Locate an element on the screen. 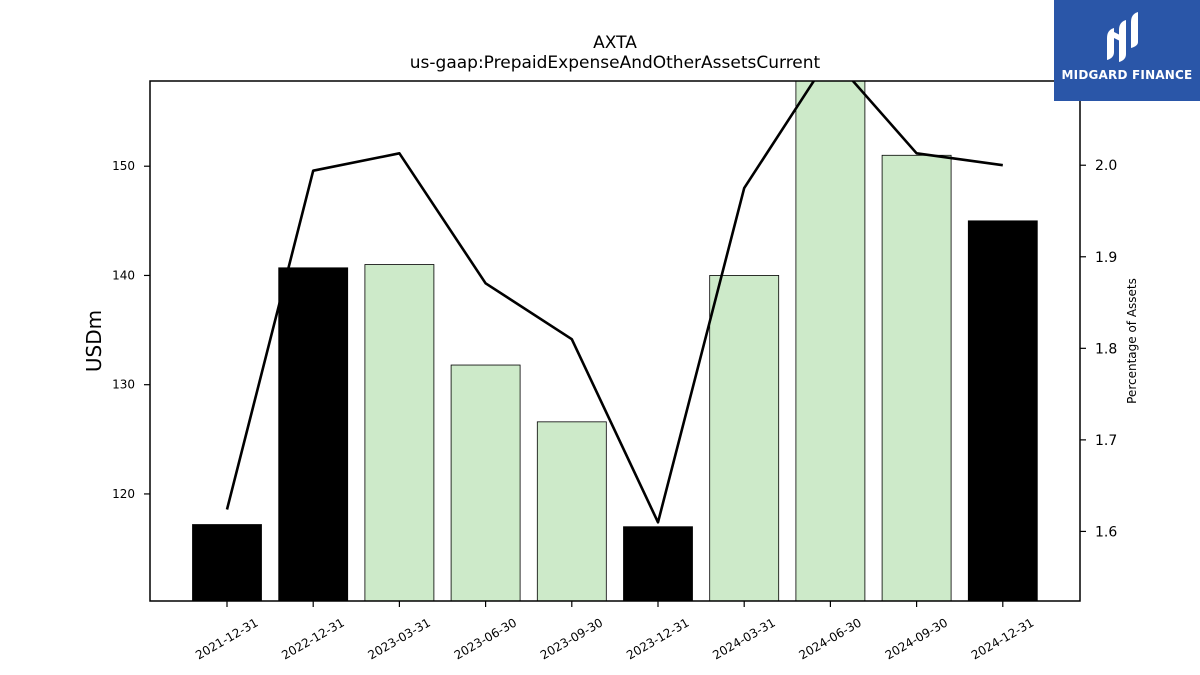 The width and height of the screenshot is (1200, 675). x-tick-label: 2024-06-30 is located at coordinates (829, 638).